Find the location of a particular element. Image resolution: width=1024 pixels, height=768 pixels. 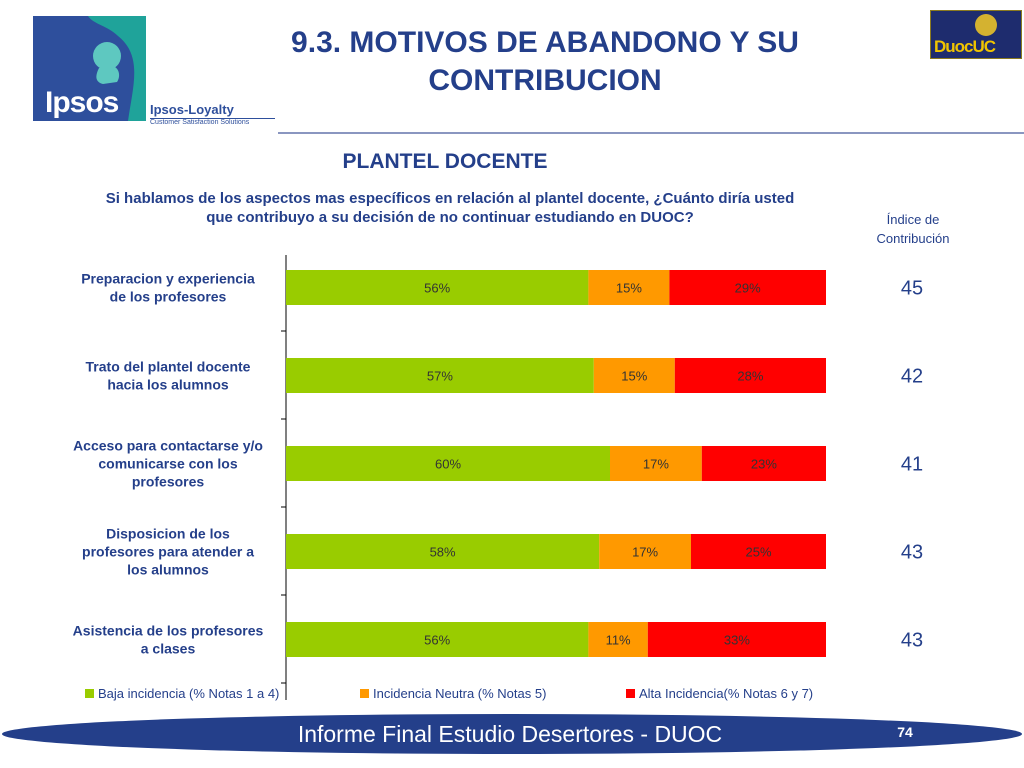

footer-bar is located at coordinates (512, 734).